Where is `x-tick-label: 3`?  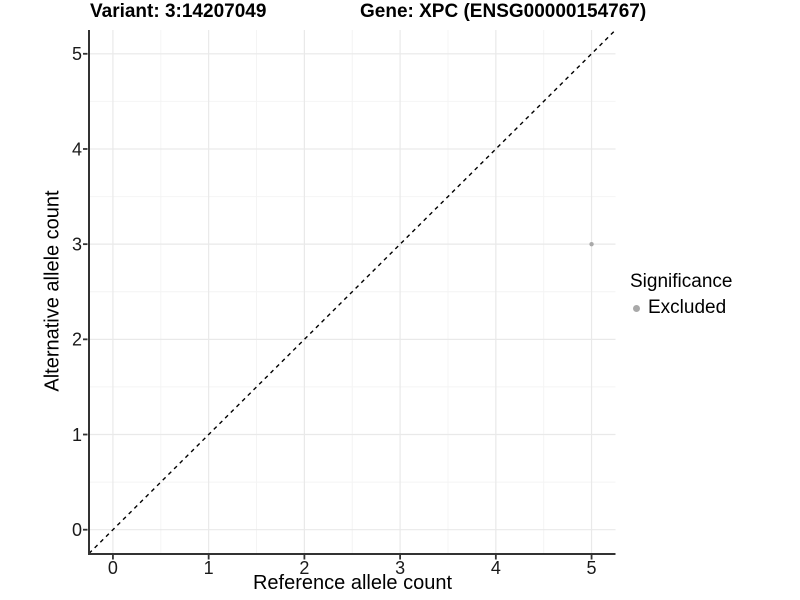
x-tick-label: 3 is located at coordinates (400, 568).